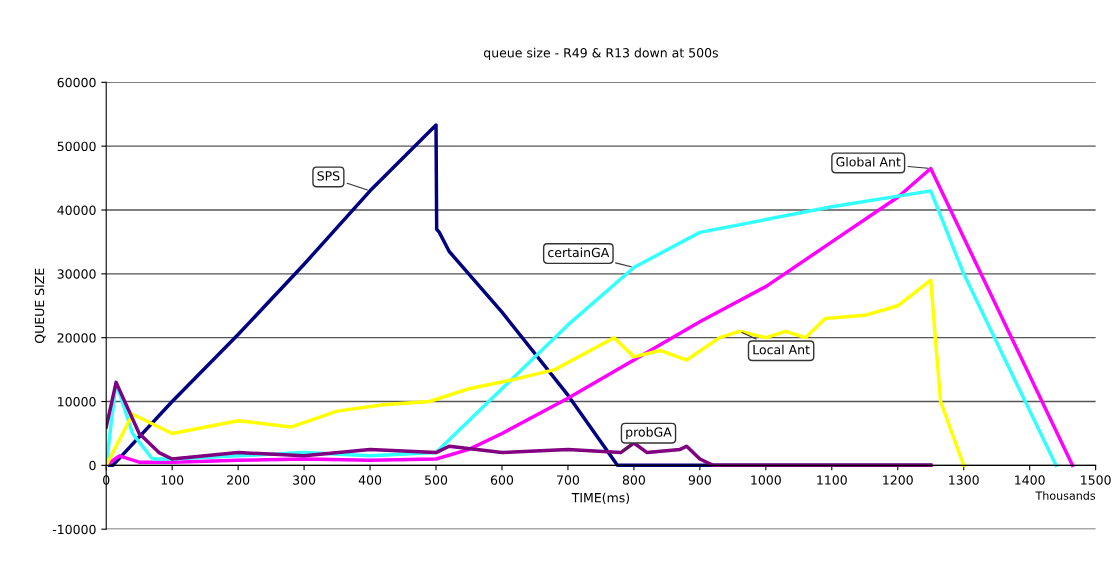  Describe the element at coordinates (766, 480) in the screenshot. I see `x-tick-label: 1000` at that location.